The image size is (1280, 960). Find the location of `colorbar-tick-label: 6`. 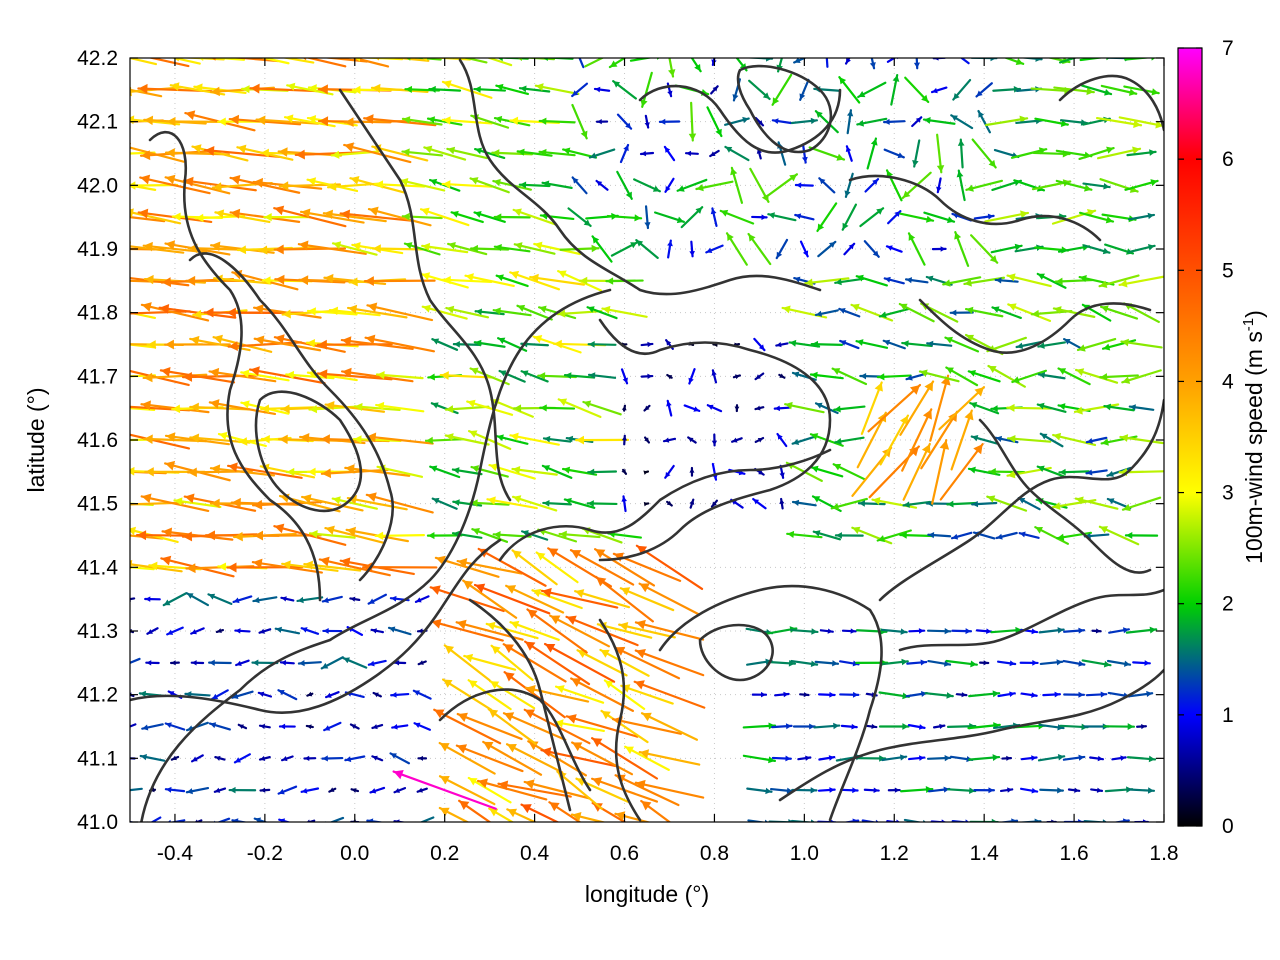

colorbar-tick-label: 6 is located at coordinates (1228, 159).